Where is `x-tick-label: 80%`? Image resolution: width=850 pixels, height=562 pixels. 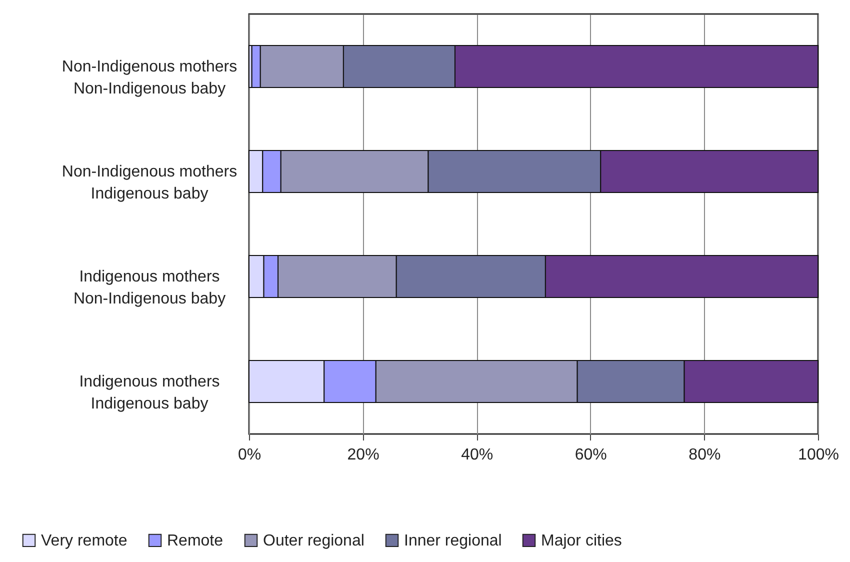
x-tick-label: 80% is located at coordinates (704, 455).